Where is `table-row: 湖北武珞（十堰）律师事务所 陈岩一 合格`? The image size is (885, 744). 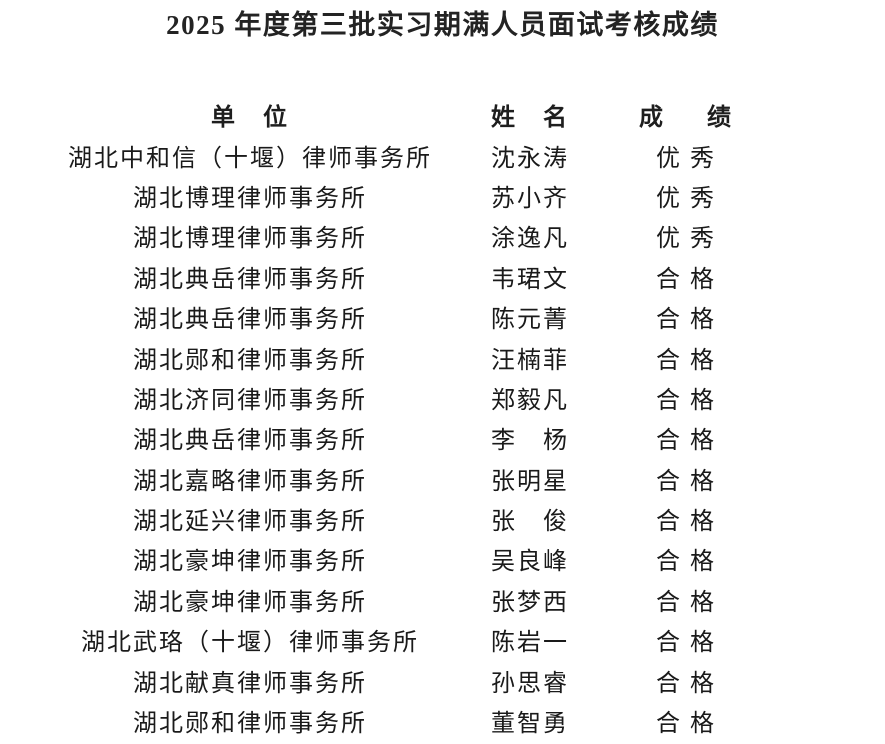
table-row: 湖北武珞（十堰）律师事务所 陈岩一 合格 is located at coordinates (442, 643).